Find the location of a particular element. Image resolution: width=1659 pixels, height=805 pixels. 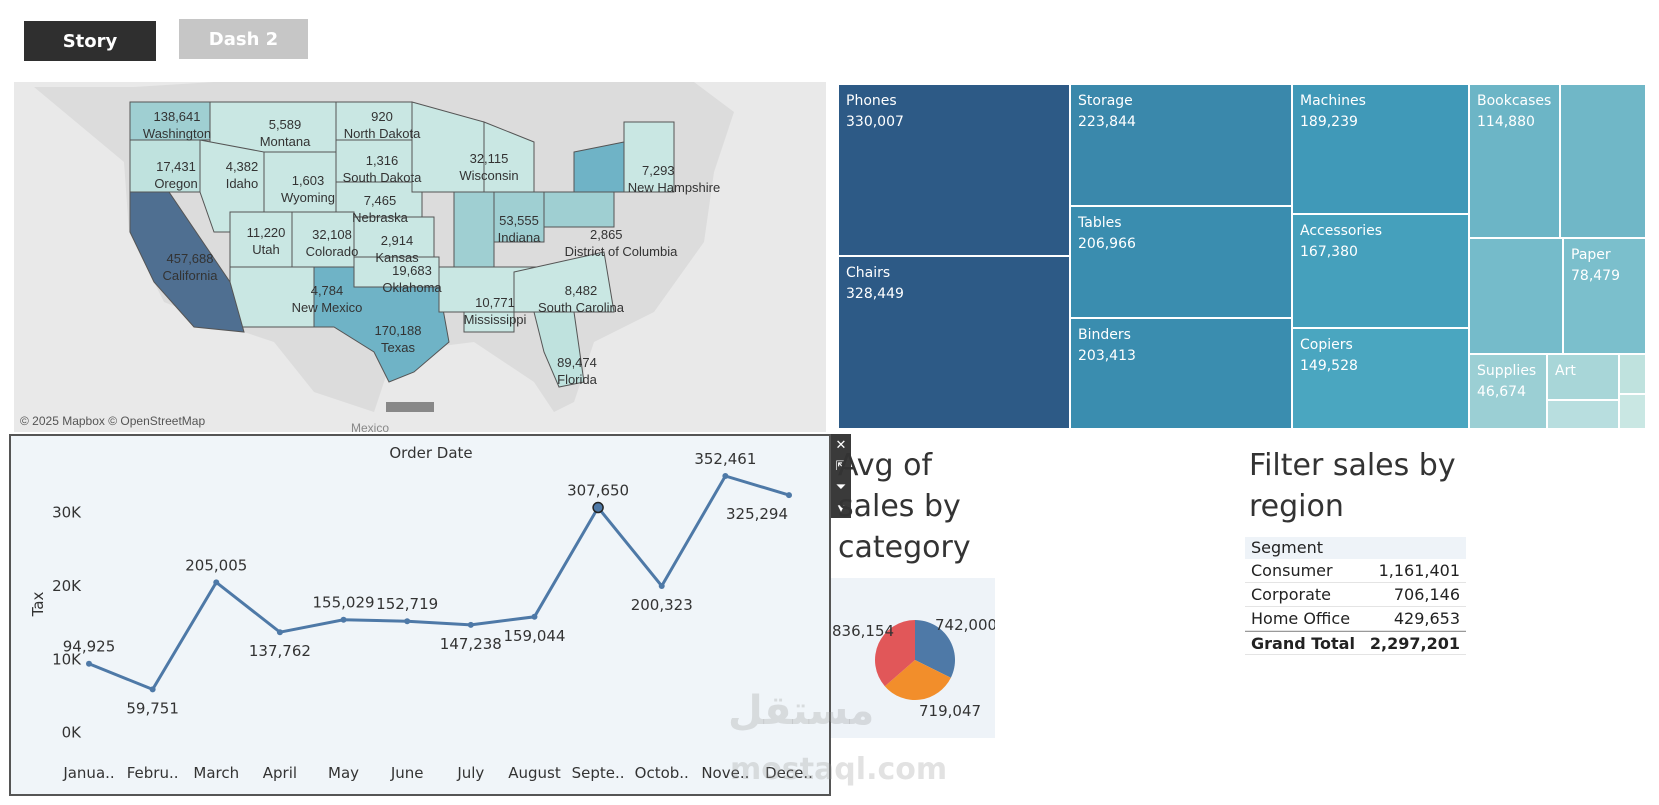

data-label: 205,005 is located at coordinates (216, 565).